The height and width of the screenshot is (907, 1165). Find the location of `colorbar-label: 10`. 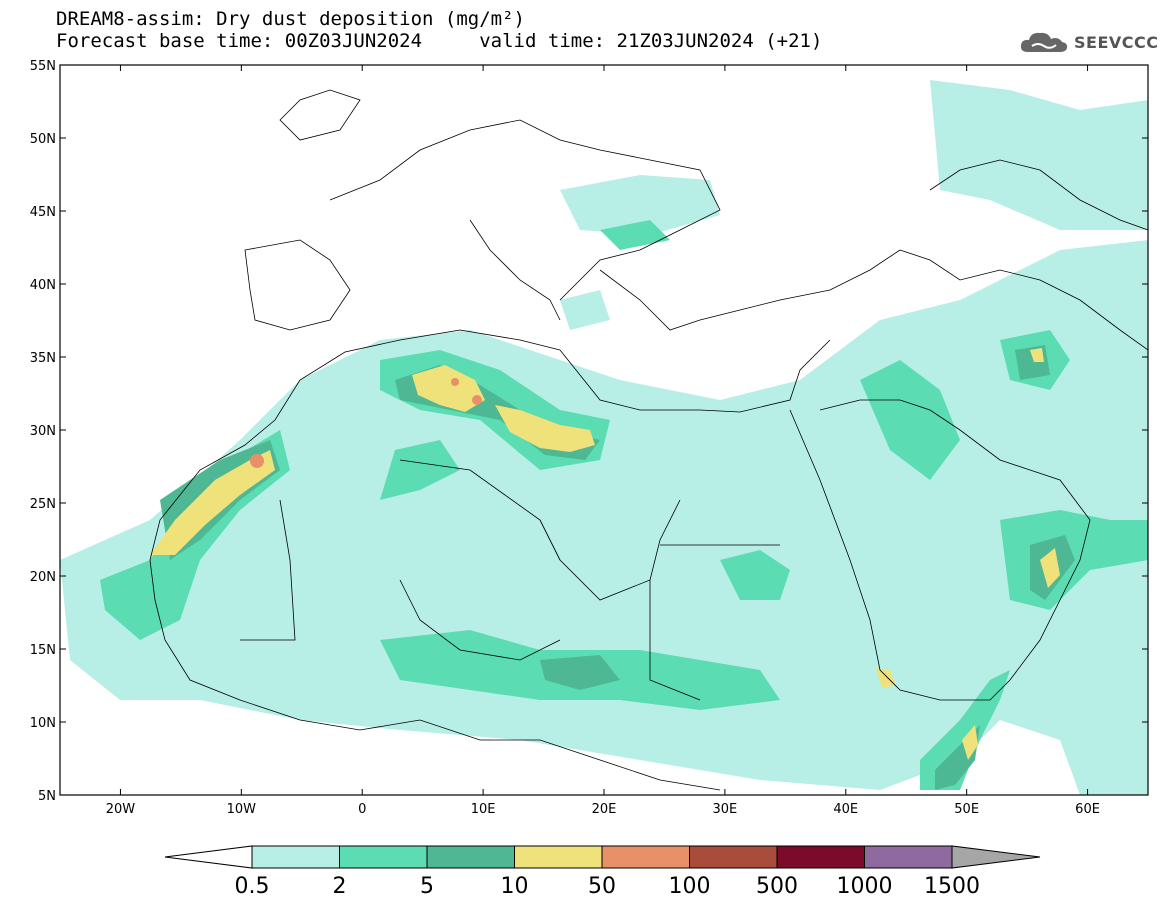

colorbar-label: 10 is located at coordinates (515, 886).